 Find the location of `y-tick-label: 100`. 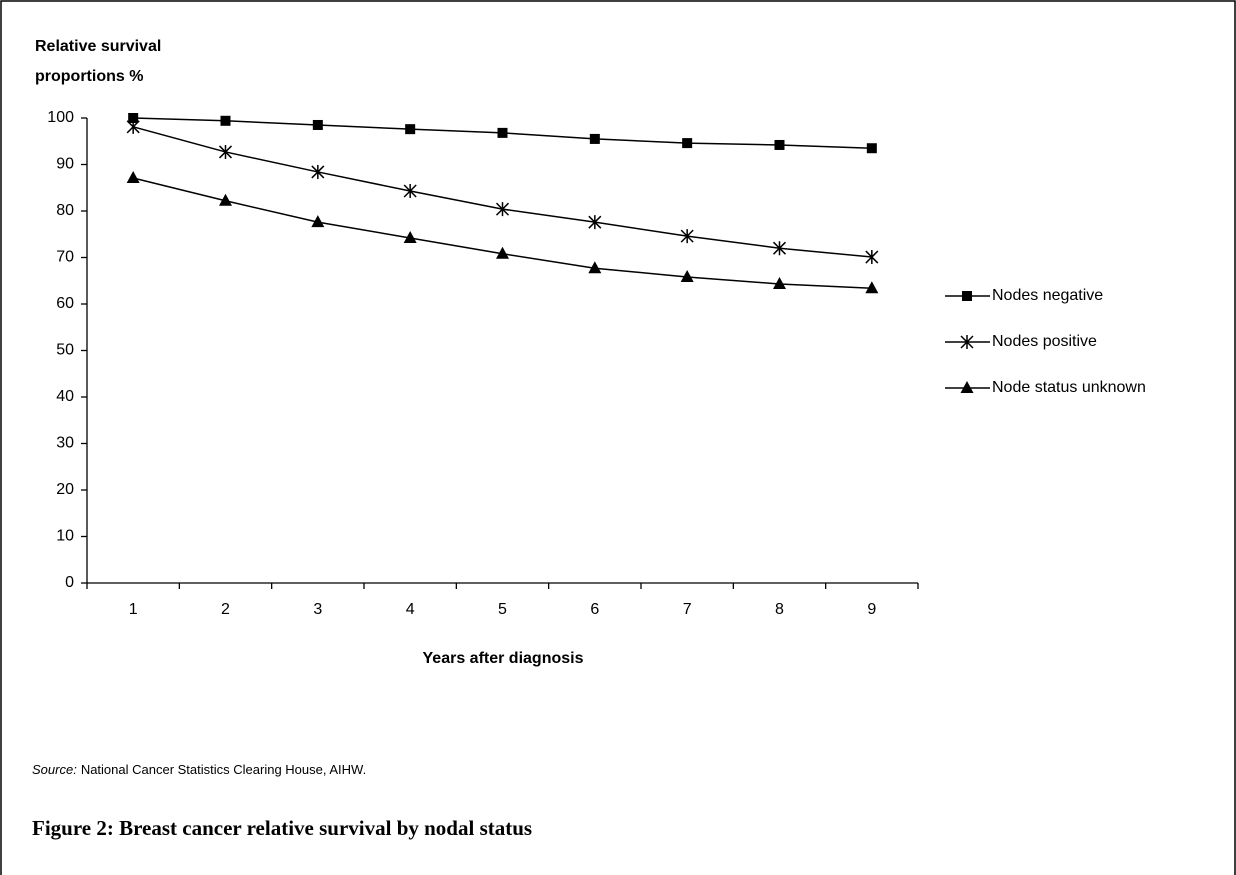

y-tick-label: 100 is located at coordinates (60, 117).